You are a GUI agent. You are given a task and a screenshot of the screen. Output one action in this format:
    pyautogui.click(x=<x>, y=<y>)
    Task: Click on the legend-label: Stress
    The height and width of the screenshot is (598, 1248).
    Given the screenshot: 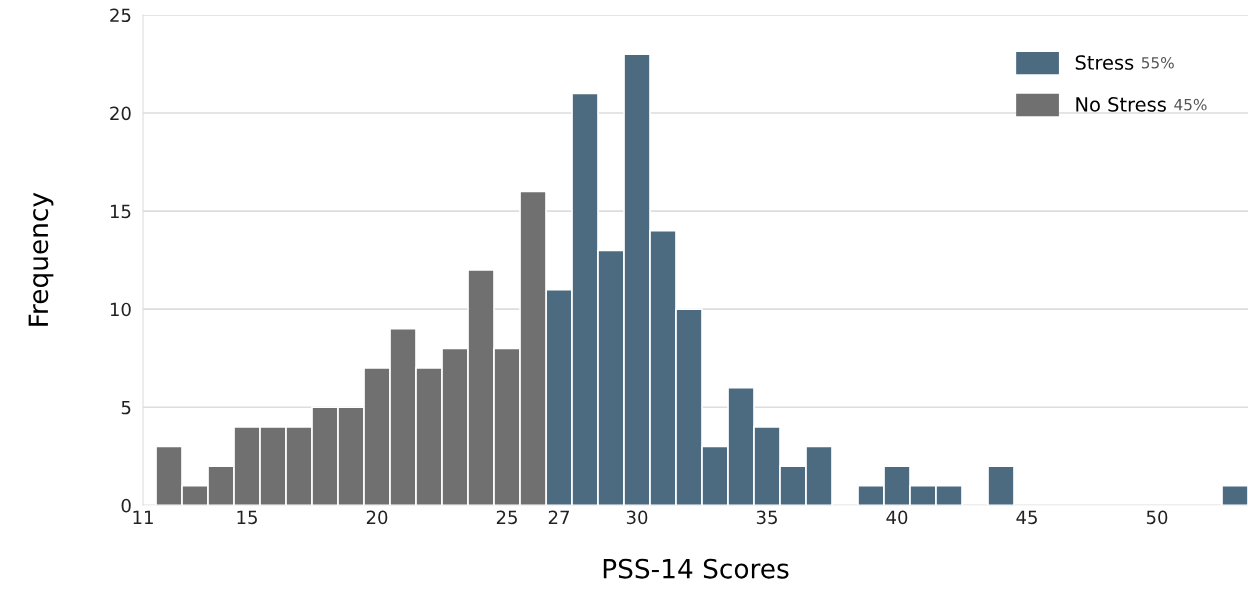 What is the action you would take?
    pyautogui.click(x=1104, y=62)
    